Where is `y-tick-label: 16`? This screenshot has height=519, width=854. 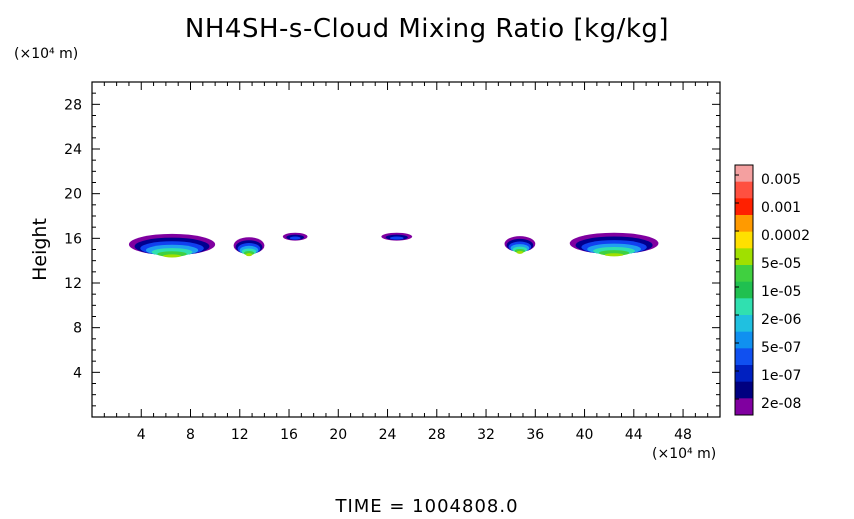
y-tick-label: 16 is located at coordinates (73, 239).